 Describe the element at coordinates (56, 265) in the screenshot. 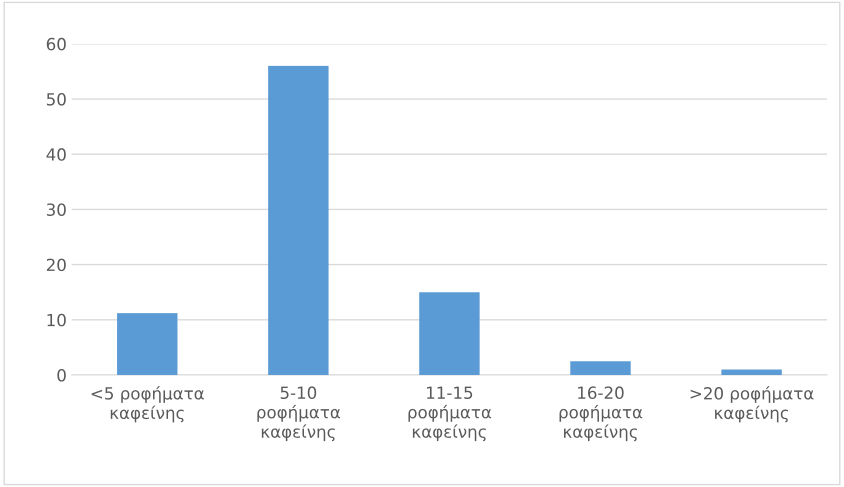

I see `y-tick-label: 20` at that location.